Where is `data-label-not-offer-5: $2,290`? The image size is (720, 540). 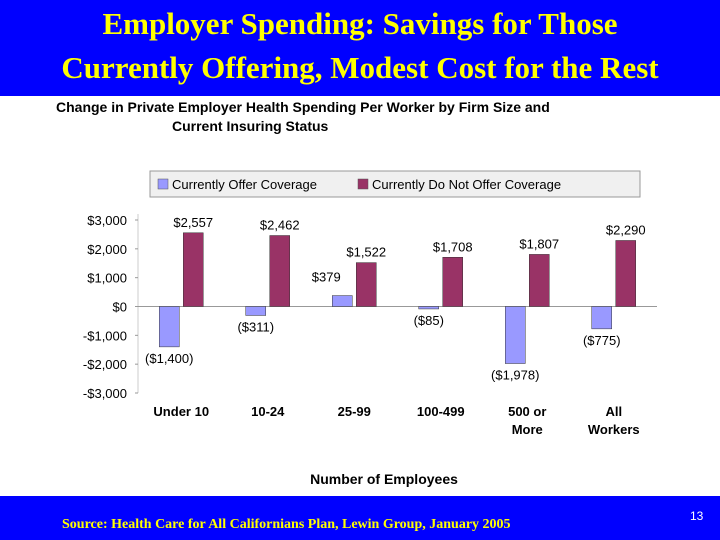
data-label-not-offer-5: $2,290 is located at coordinates (626, 229).